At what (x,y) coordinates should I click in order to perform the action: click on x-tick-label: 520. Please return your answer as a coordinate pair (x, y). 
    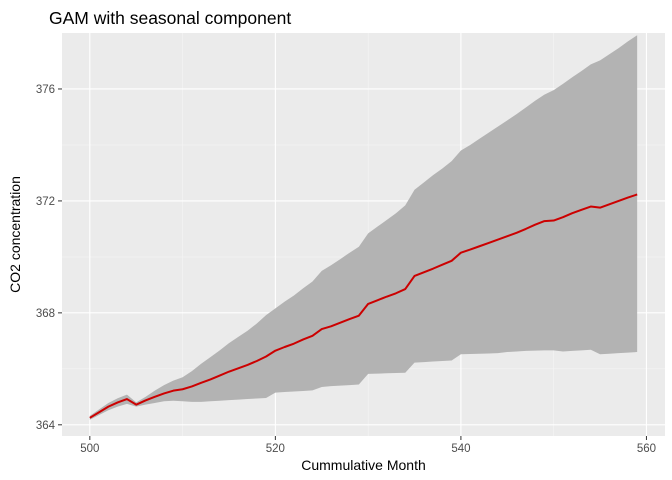
    Looking at the image, I should click on (275, 449).